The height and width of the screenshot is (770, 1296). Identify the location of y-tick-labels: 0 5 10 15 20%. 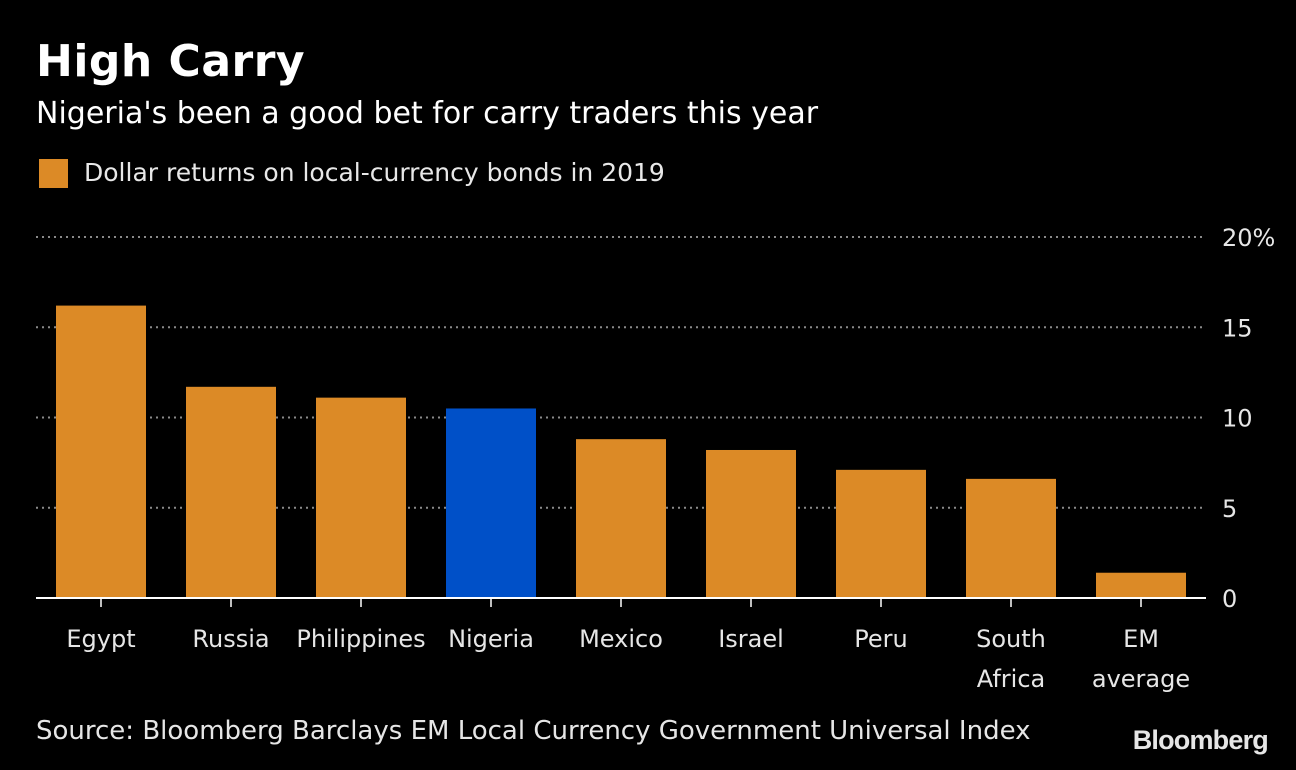
(1248, 418).